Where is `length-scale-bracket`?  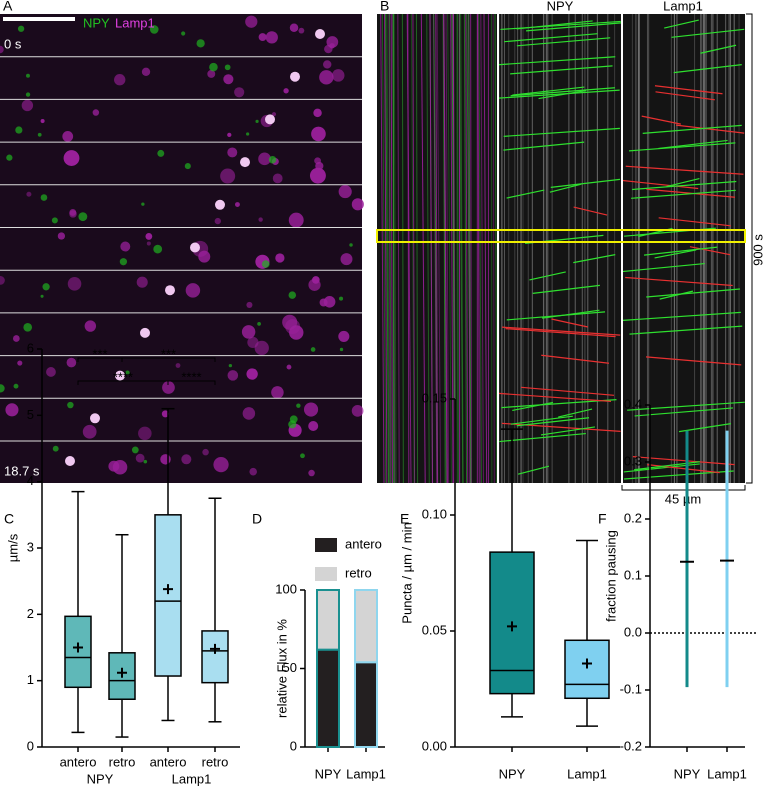 length-scale-bracket is located at coordinates (683, 488).